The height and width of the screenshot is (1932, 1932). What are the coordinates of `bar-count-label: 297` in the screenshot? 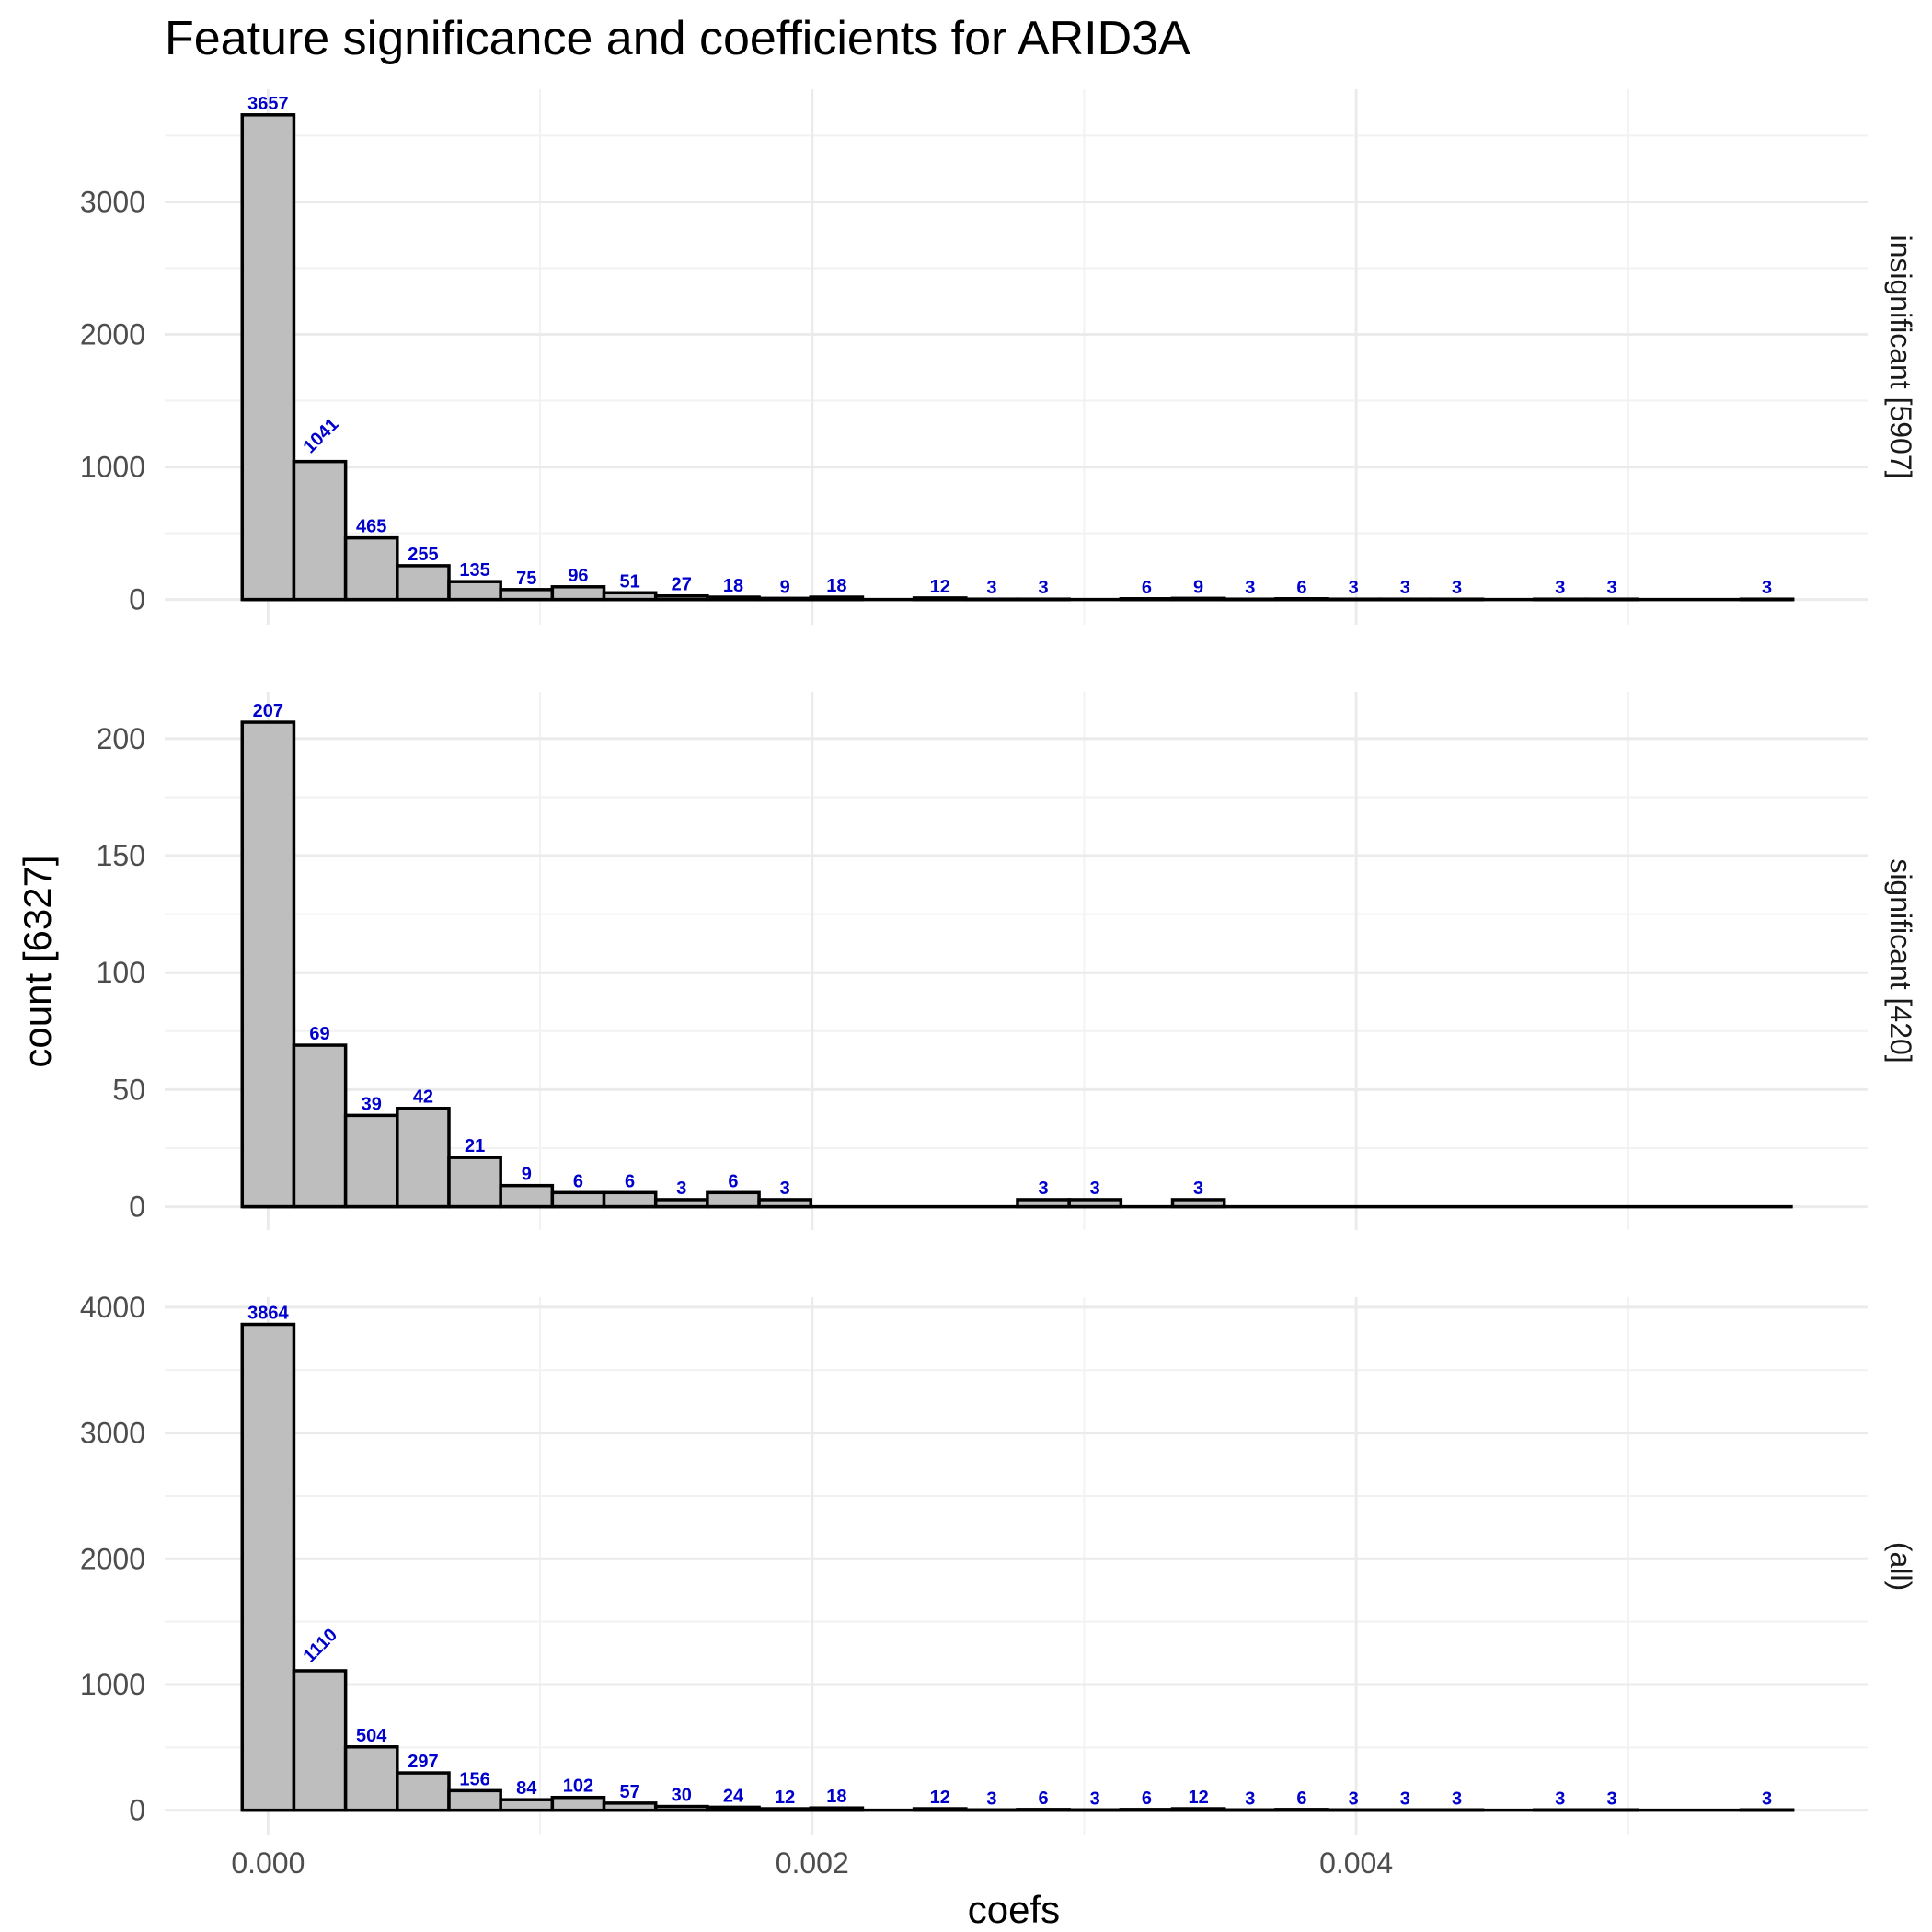 It's located at (423, 1762).